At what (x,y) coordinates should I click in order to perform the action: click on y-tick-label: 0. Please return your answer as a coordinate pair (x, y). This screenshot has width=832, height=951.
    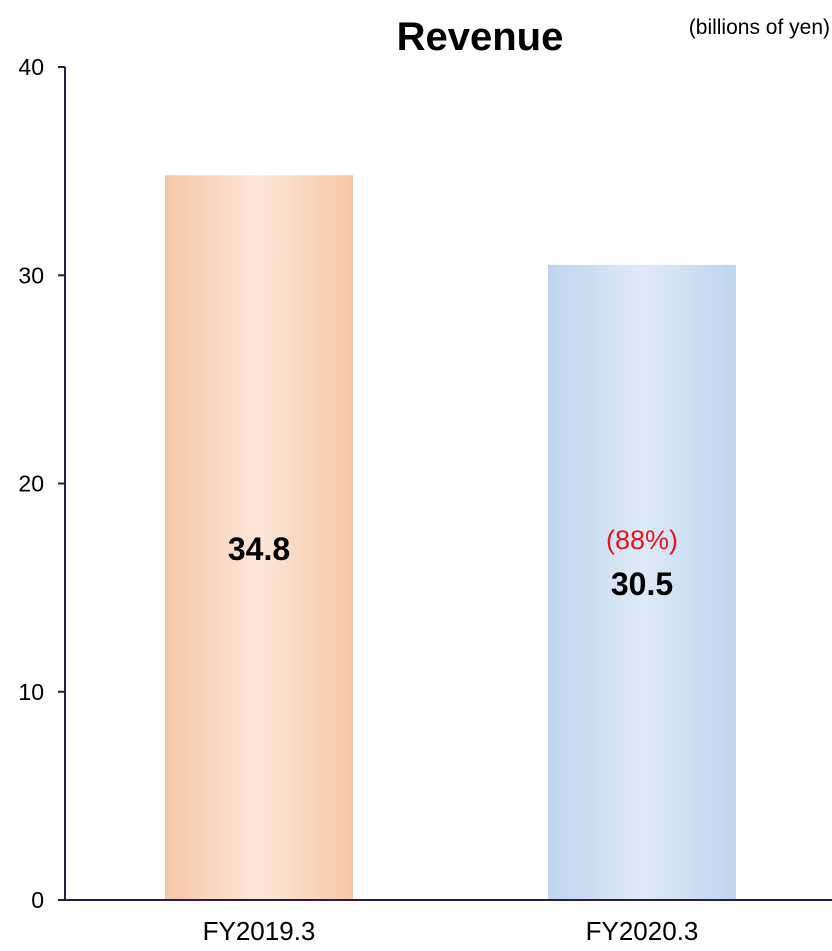
    Looking at the image, I should click on (37, 900).